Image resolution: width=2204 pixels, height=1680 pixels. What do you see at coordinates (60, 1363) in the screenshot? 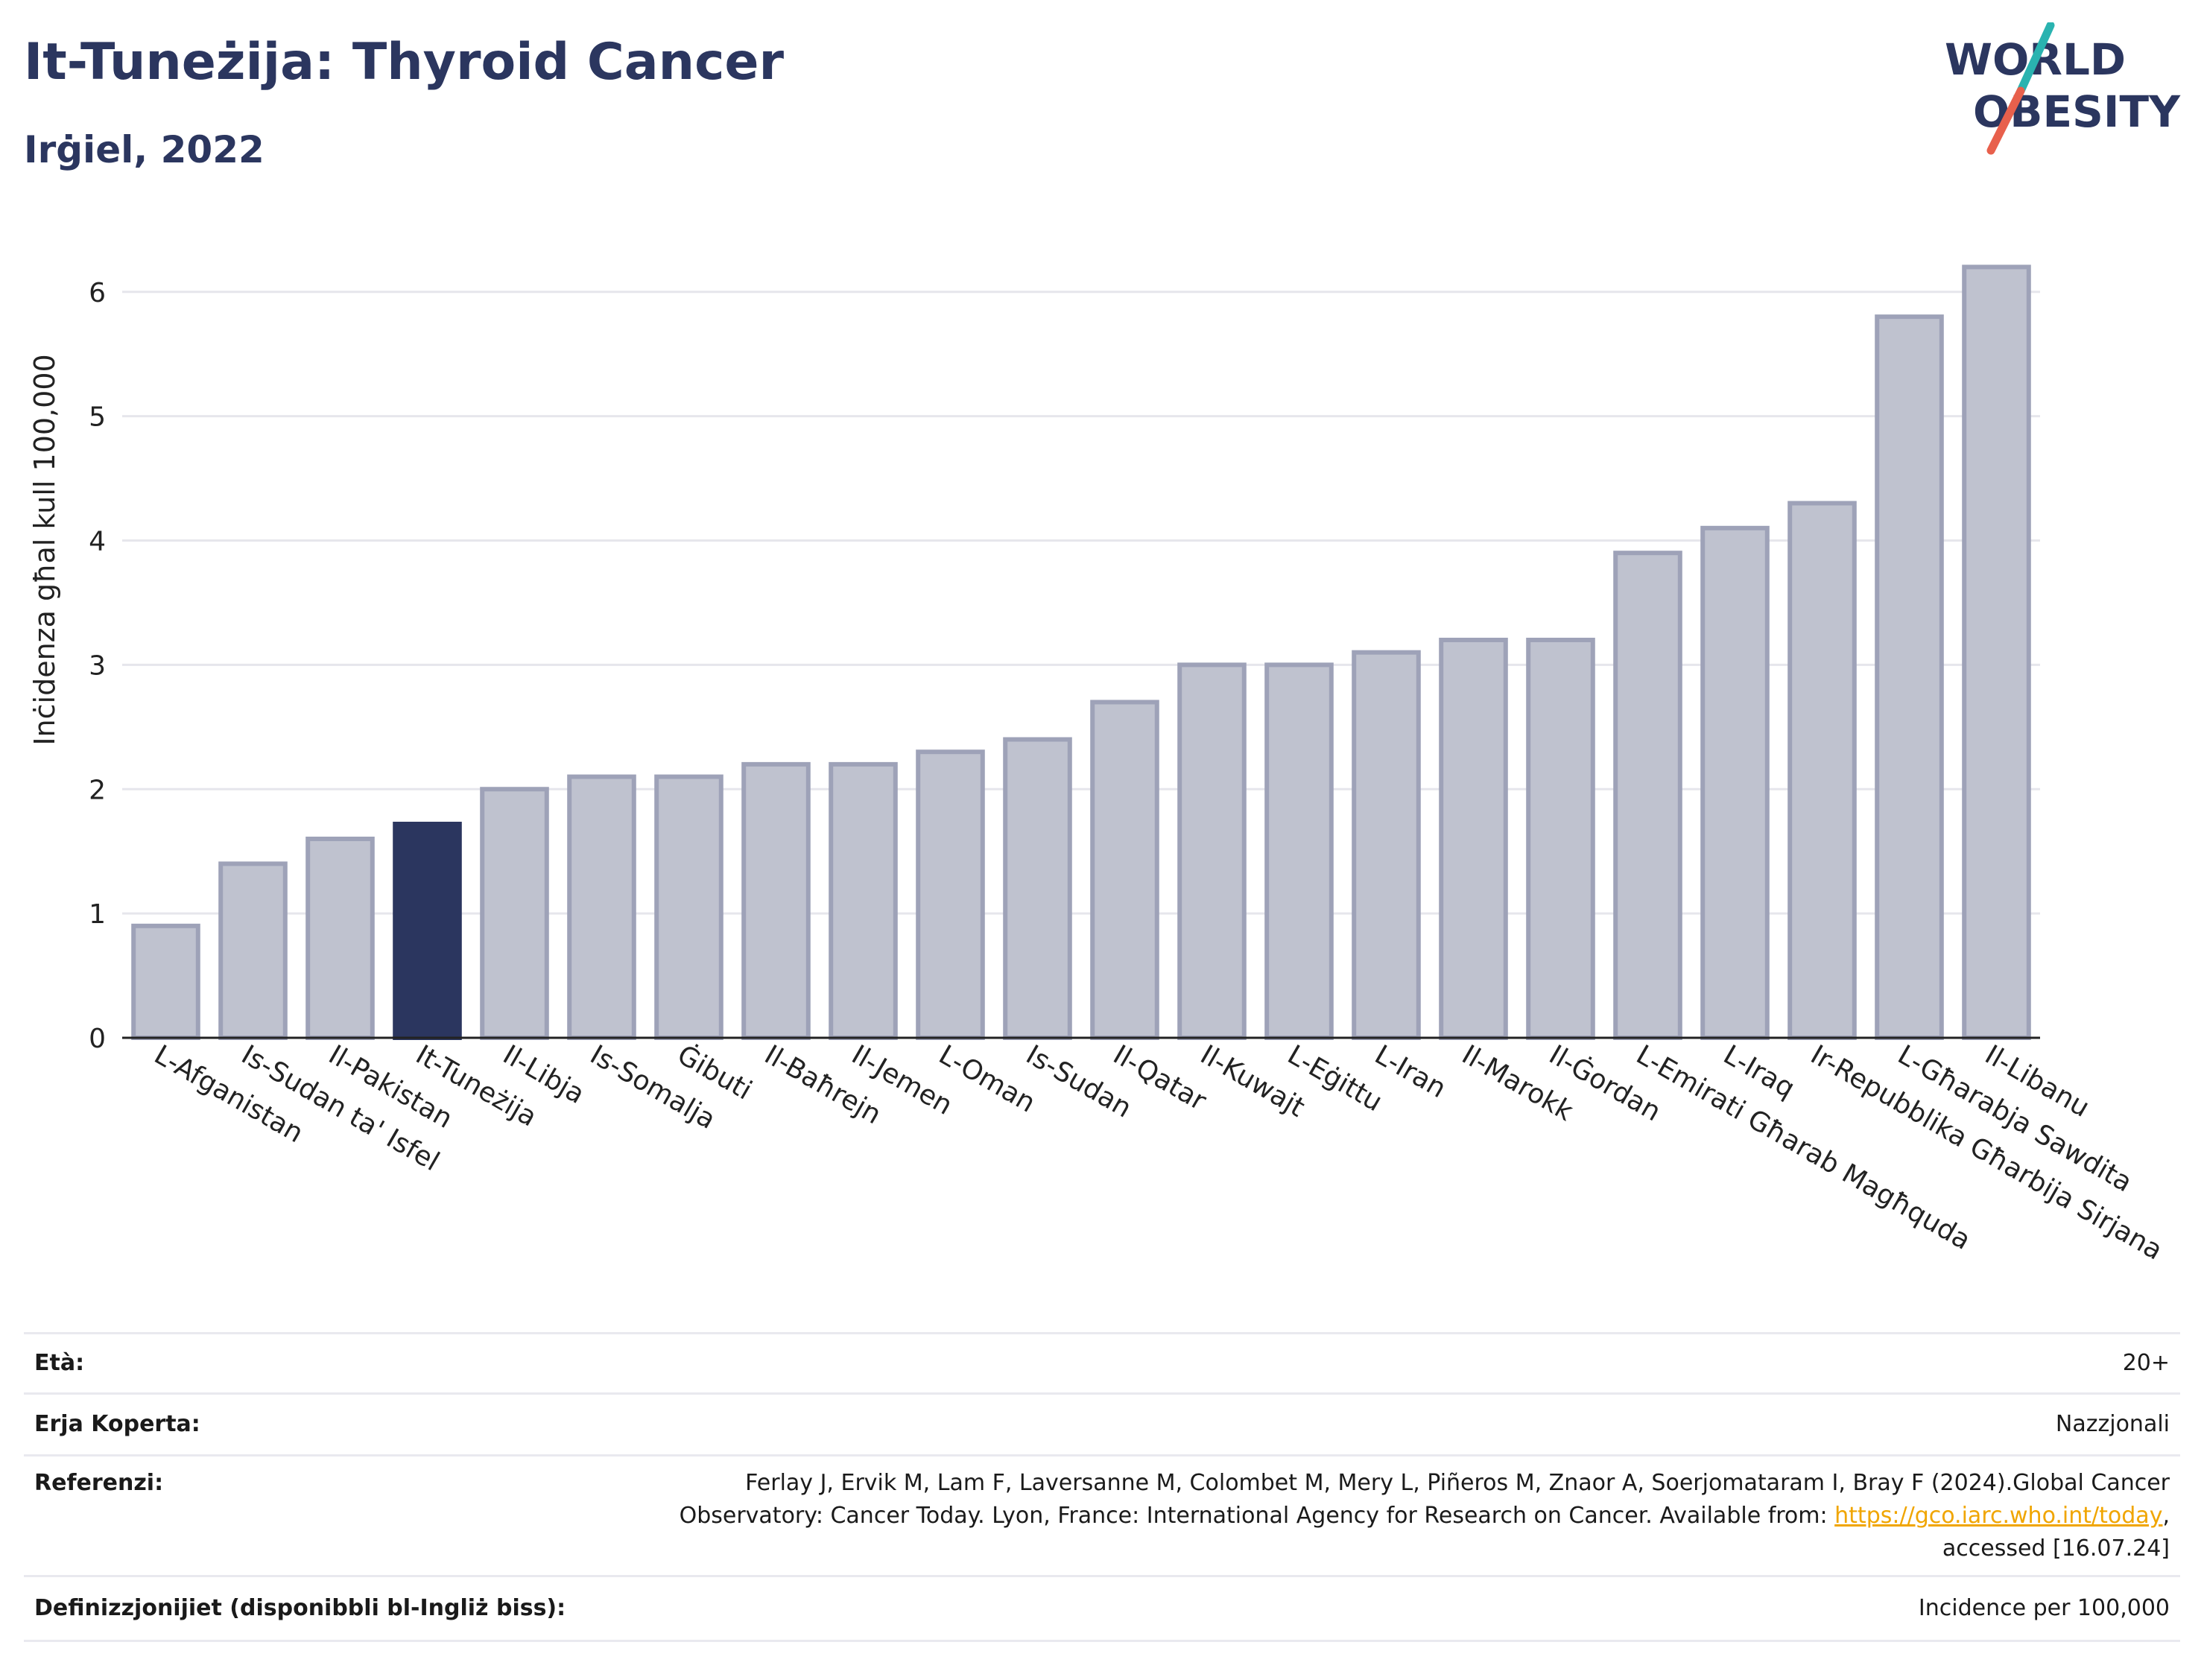
I see `age-label: Età:` at bounding box center [60, 1363].